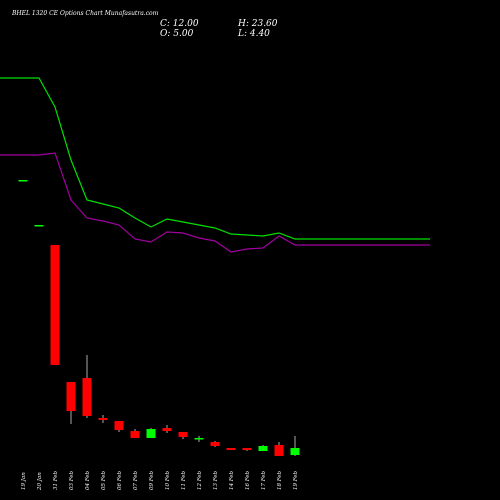  Describe the element at coordinates (200, 480) in the screenshot. I see `x-tick-label: 12 Feb` at that location.